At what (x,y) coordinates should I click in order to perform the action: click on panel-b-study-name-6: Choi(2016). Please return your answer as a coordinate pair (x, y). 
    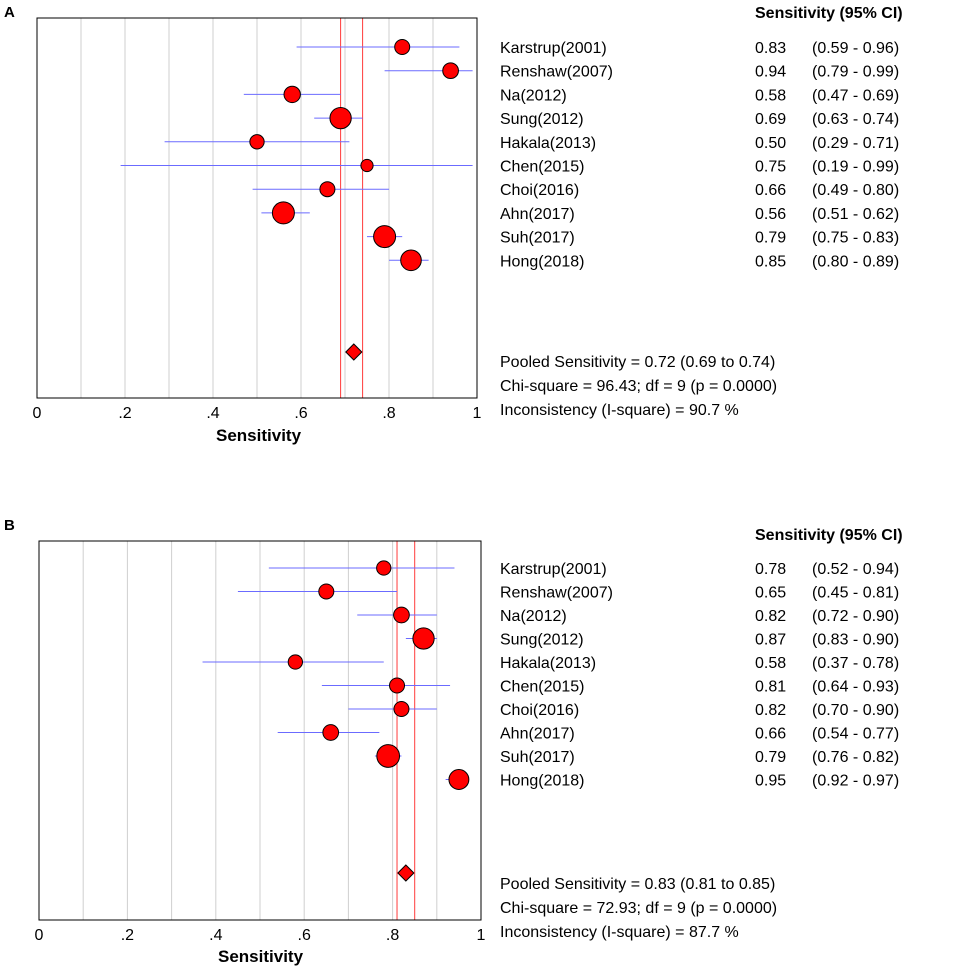
    Looking at the image, I should click on (539, 710).